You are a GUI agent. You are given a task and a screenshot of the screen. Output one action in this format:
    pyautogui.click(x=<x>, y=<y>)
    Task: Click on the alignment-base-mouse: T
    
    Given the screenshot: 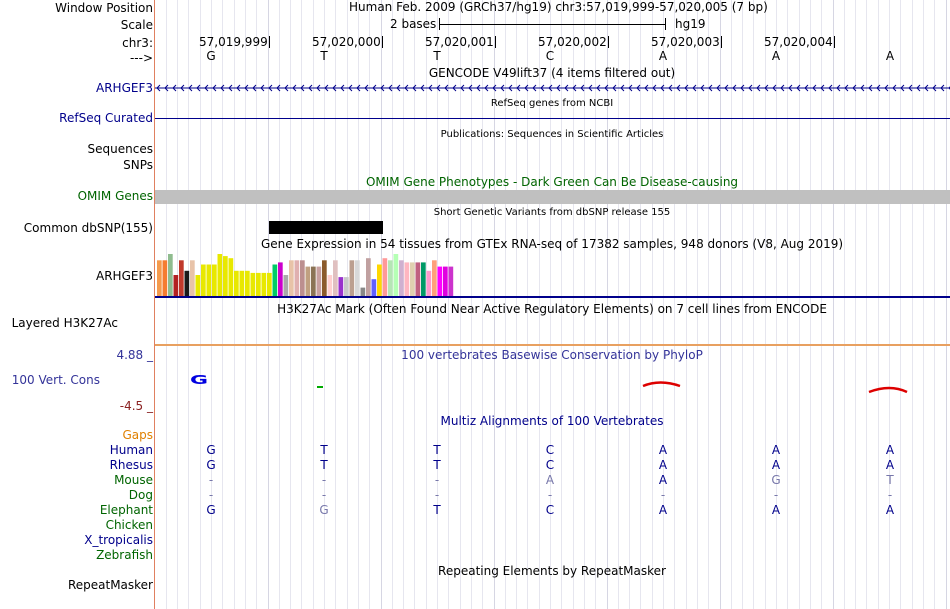 What is the action you would take?
    pyautogui.click(x=890, y=480)
    